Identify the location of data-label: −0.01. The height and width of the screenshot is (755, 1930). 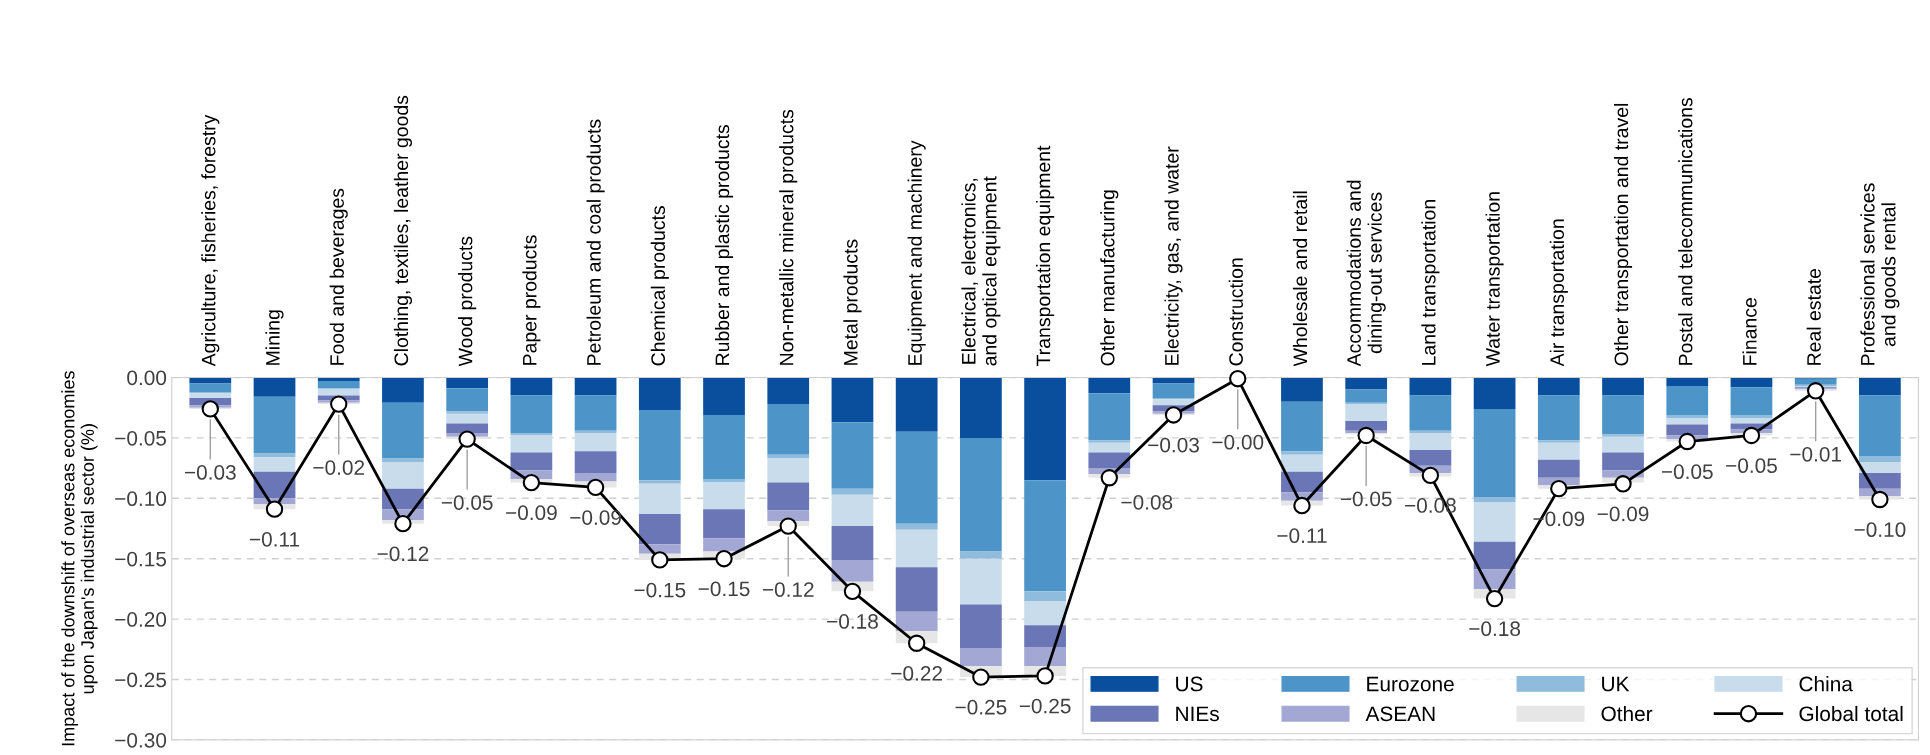
(1816, 454).